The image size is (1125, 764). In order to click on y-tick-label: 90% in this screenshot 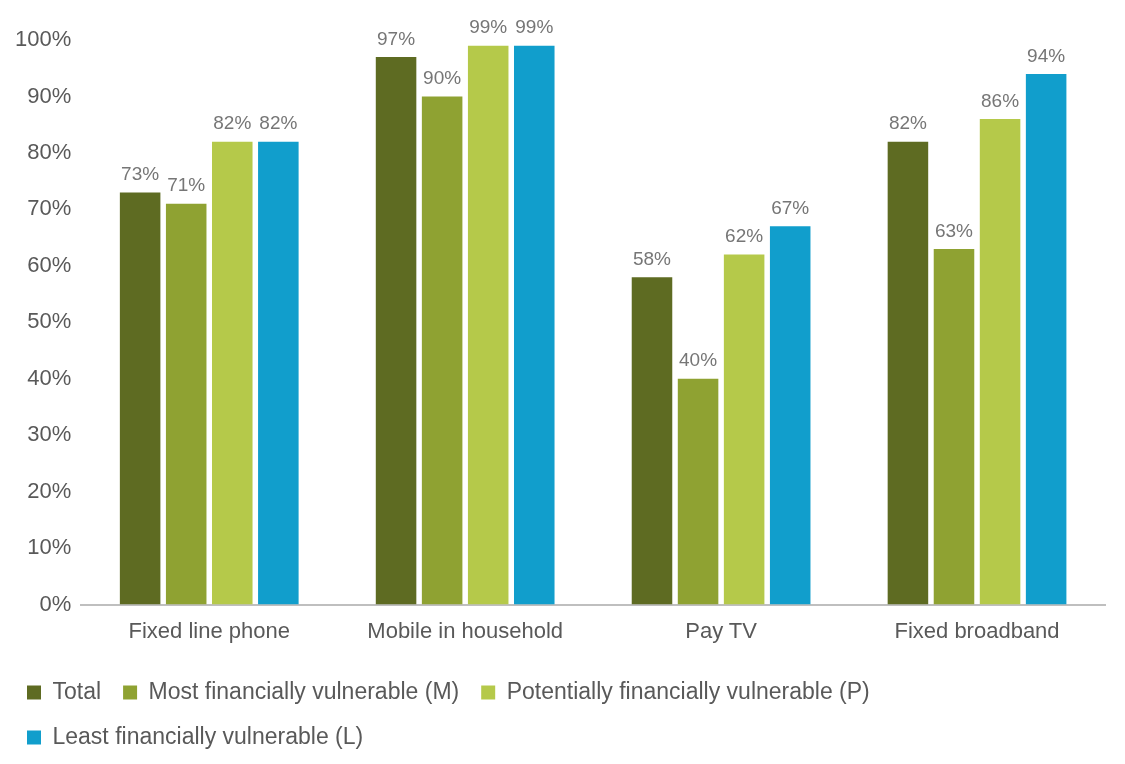, I will do `click(49, 95)`.